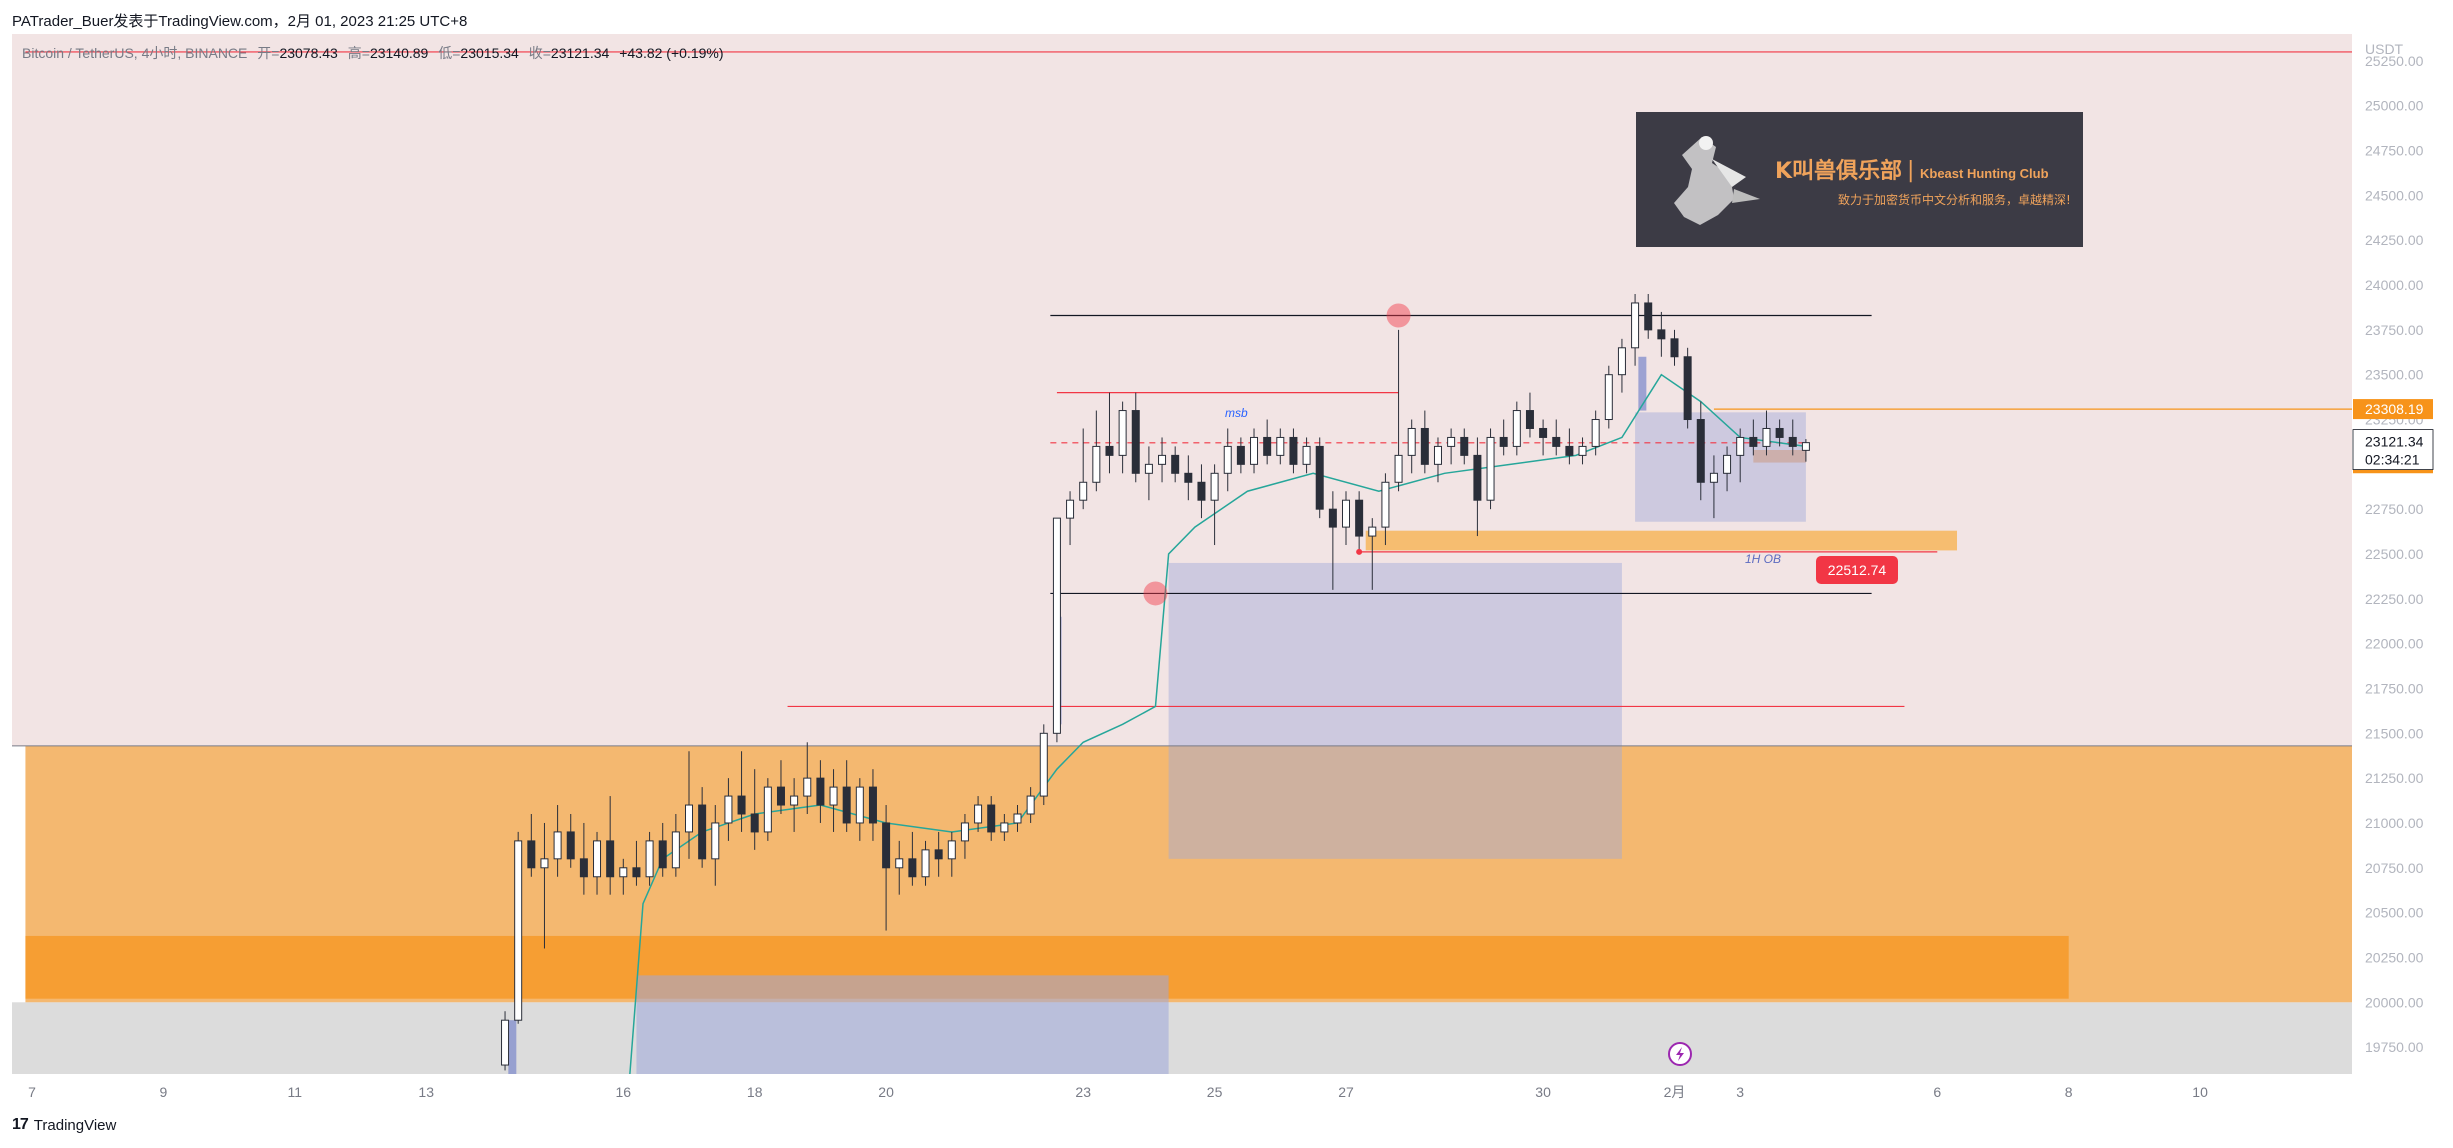  I want to click on banner-subtitle: Kbeast Hunting Club, so click(1984, 173).